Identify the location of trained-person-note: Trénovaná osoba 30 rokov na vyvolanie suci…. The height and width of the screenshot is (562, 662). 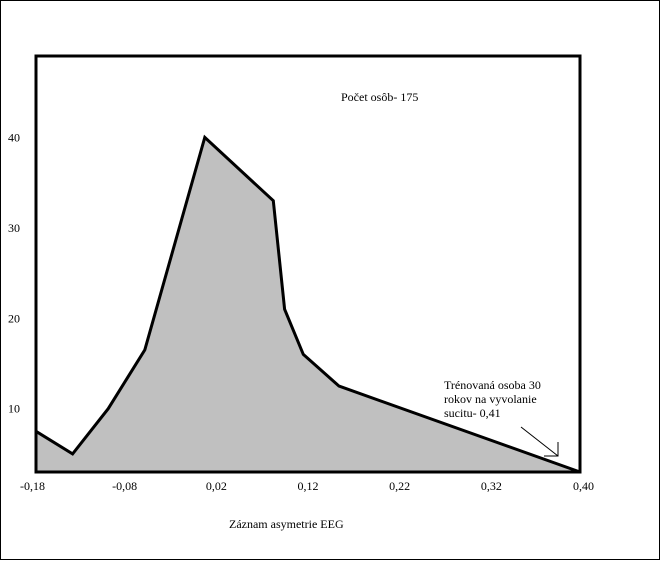
(492, 399).